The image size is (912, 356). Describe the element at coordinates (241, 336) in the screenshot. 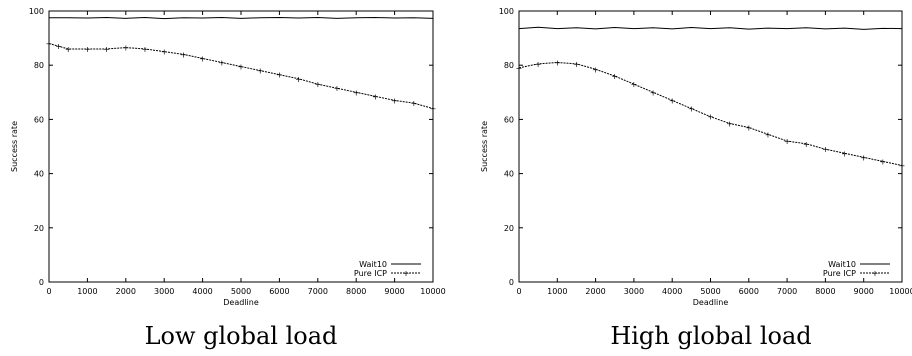

I see `figure-caption: Low global load` at that location.